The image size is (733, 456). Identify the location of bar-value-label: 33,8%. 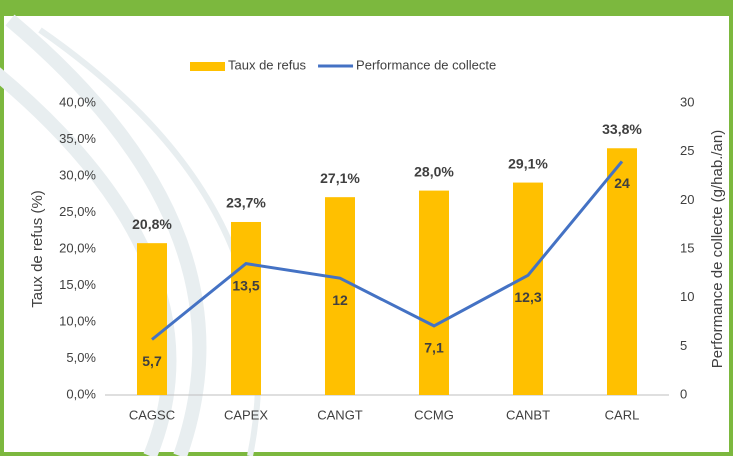
(622, 129).